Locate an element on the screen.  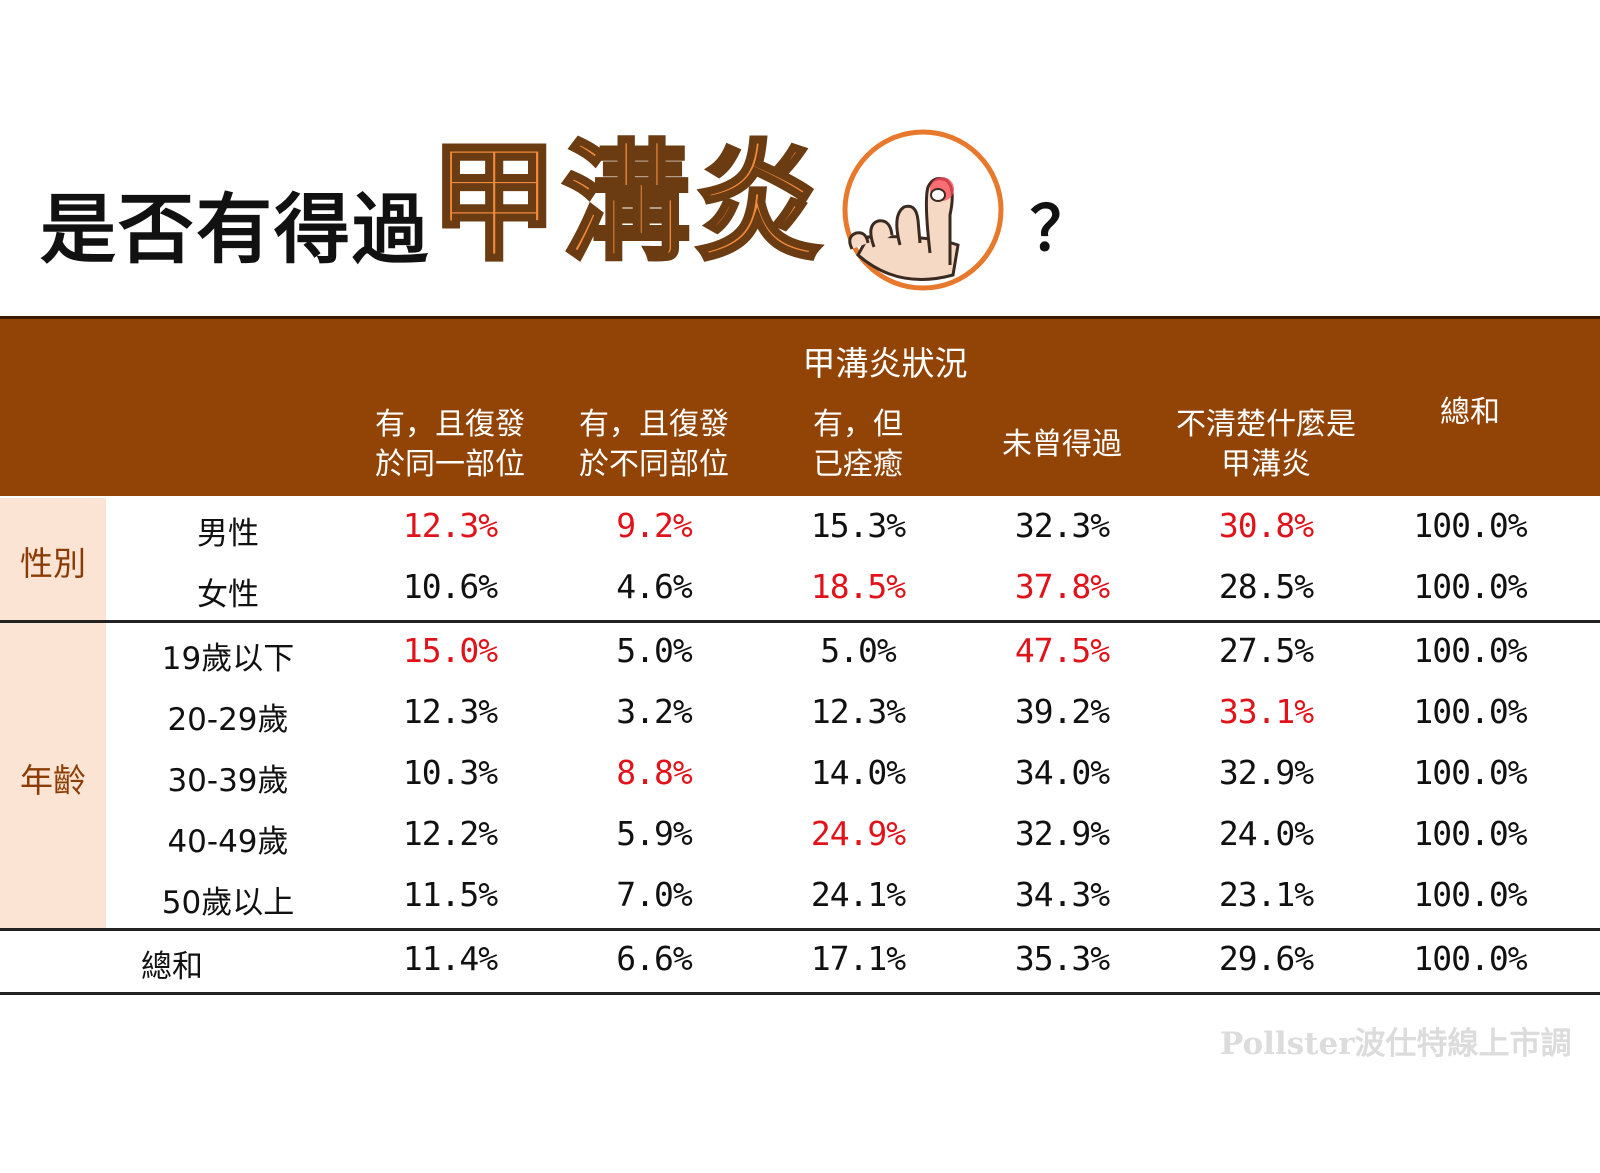
watermark: Pollster波仕特線上市調 is located at coordinates (1396, 1044).